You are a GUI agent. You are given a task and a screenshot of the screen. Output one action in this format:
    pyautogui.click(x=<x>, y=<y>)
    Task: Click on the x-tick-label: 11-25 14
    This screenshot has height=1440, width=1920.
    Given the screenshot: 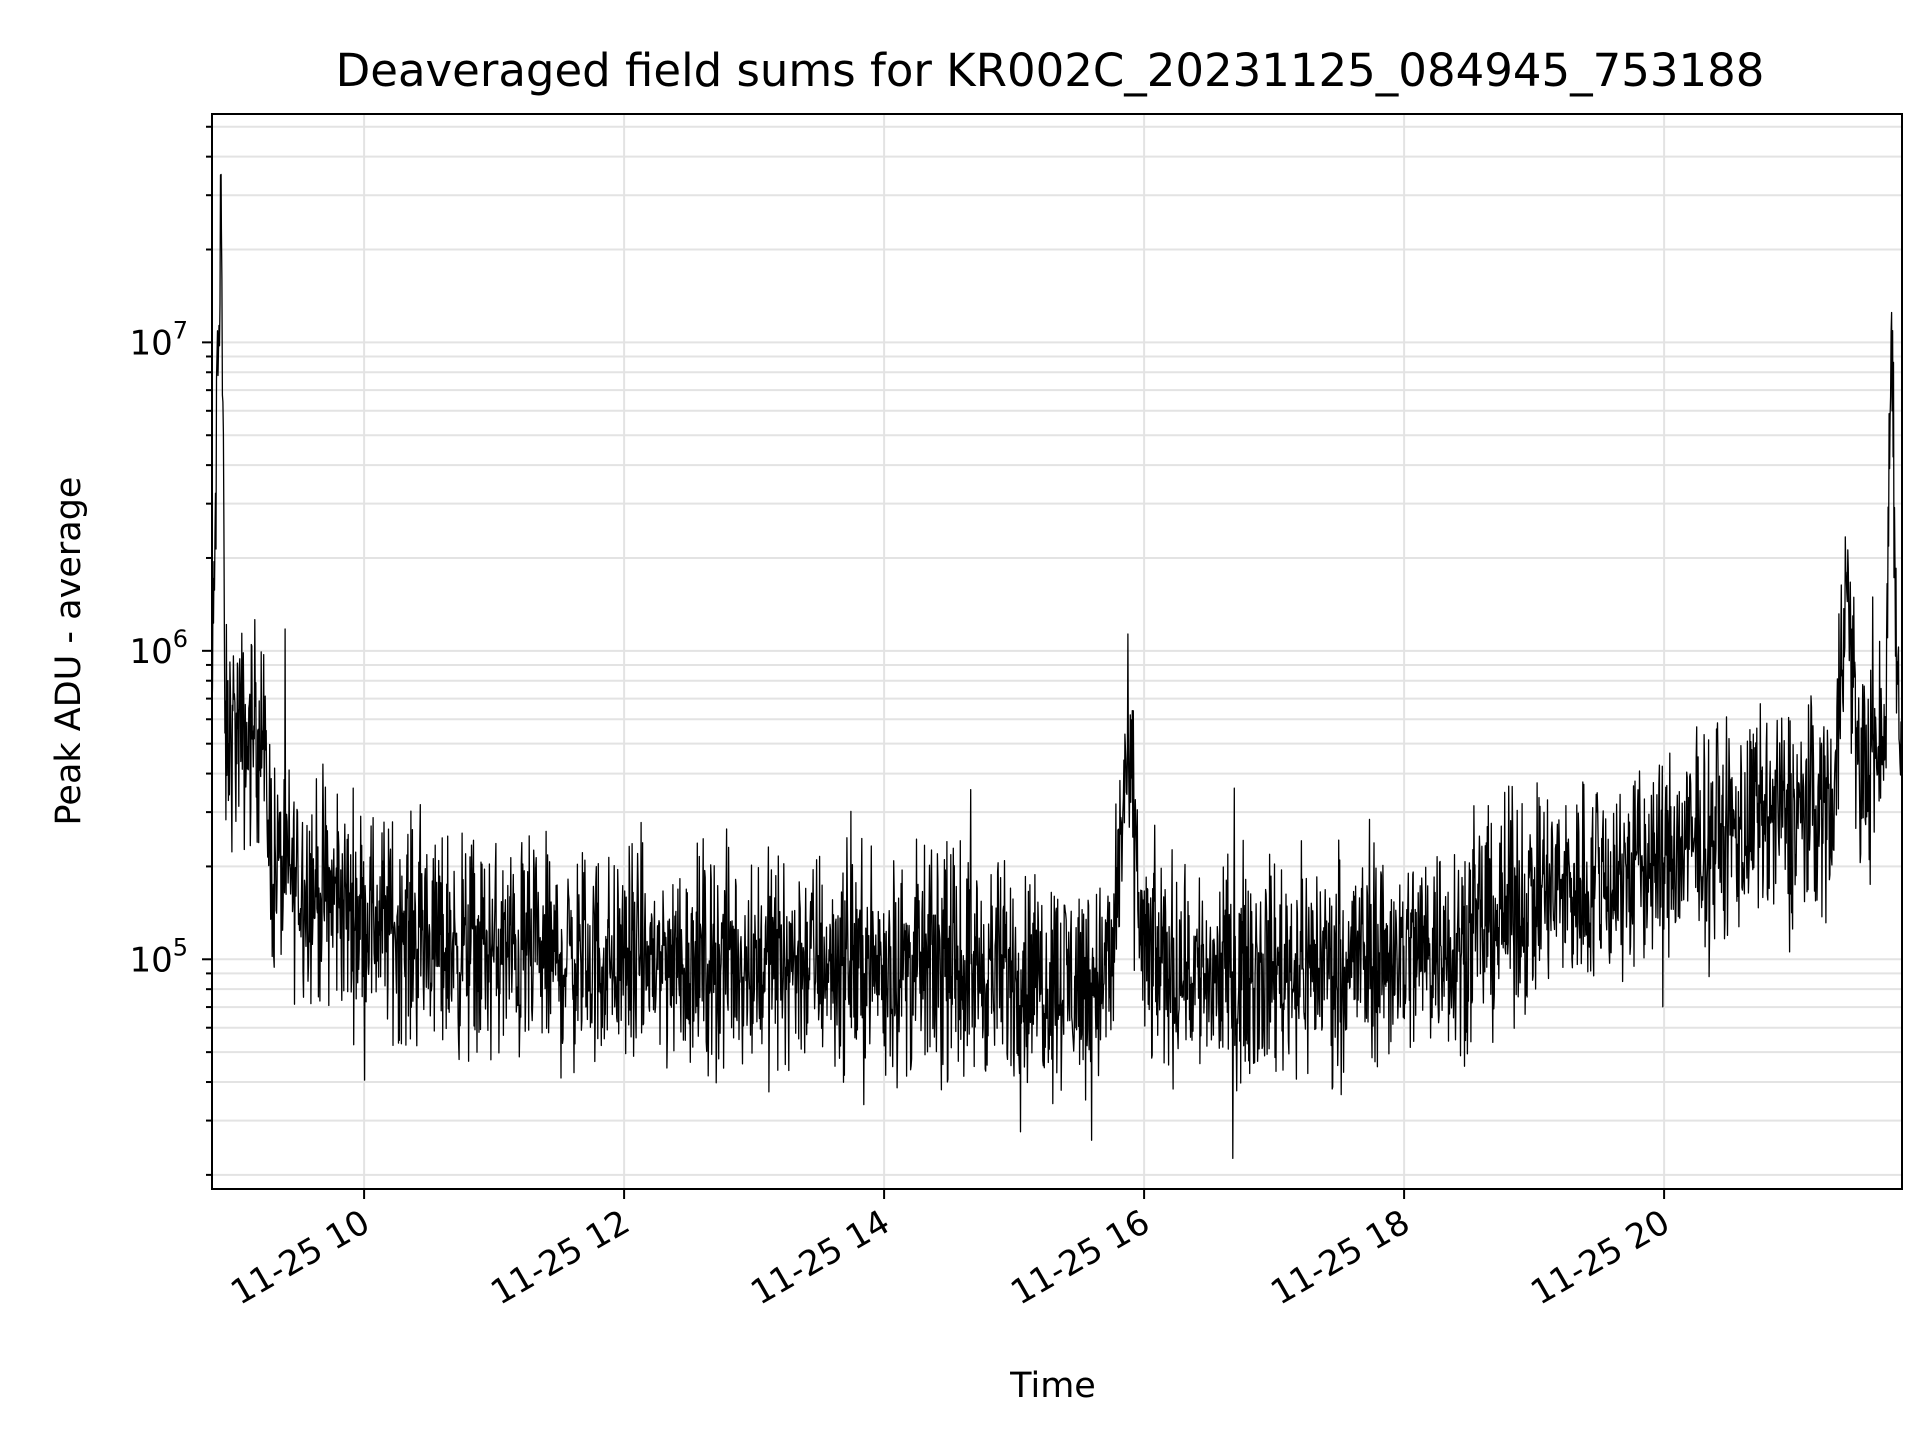 What is the action you would take?
    pyautogui.click(x=820, y=1257)
    